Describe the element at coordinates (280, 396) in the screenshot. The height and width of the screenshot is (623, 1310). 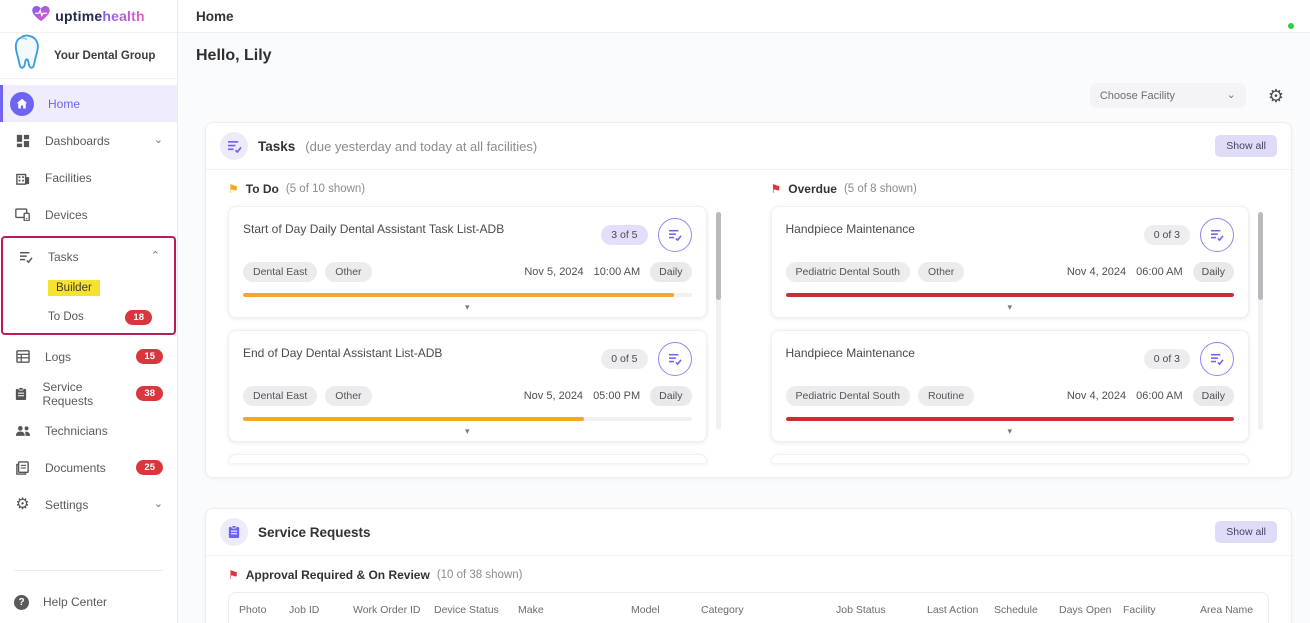
I see `facility-tag: Dental East` at that location.